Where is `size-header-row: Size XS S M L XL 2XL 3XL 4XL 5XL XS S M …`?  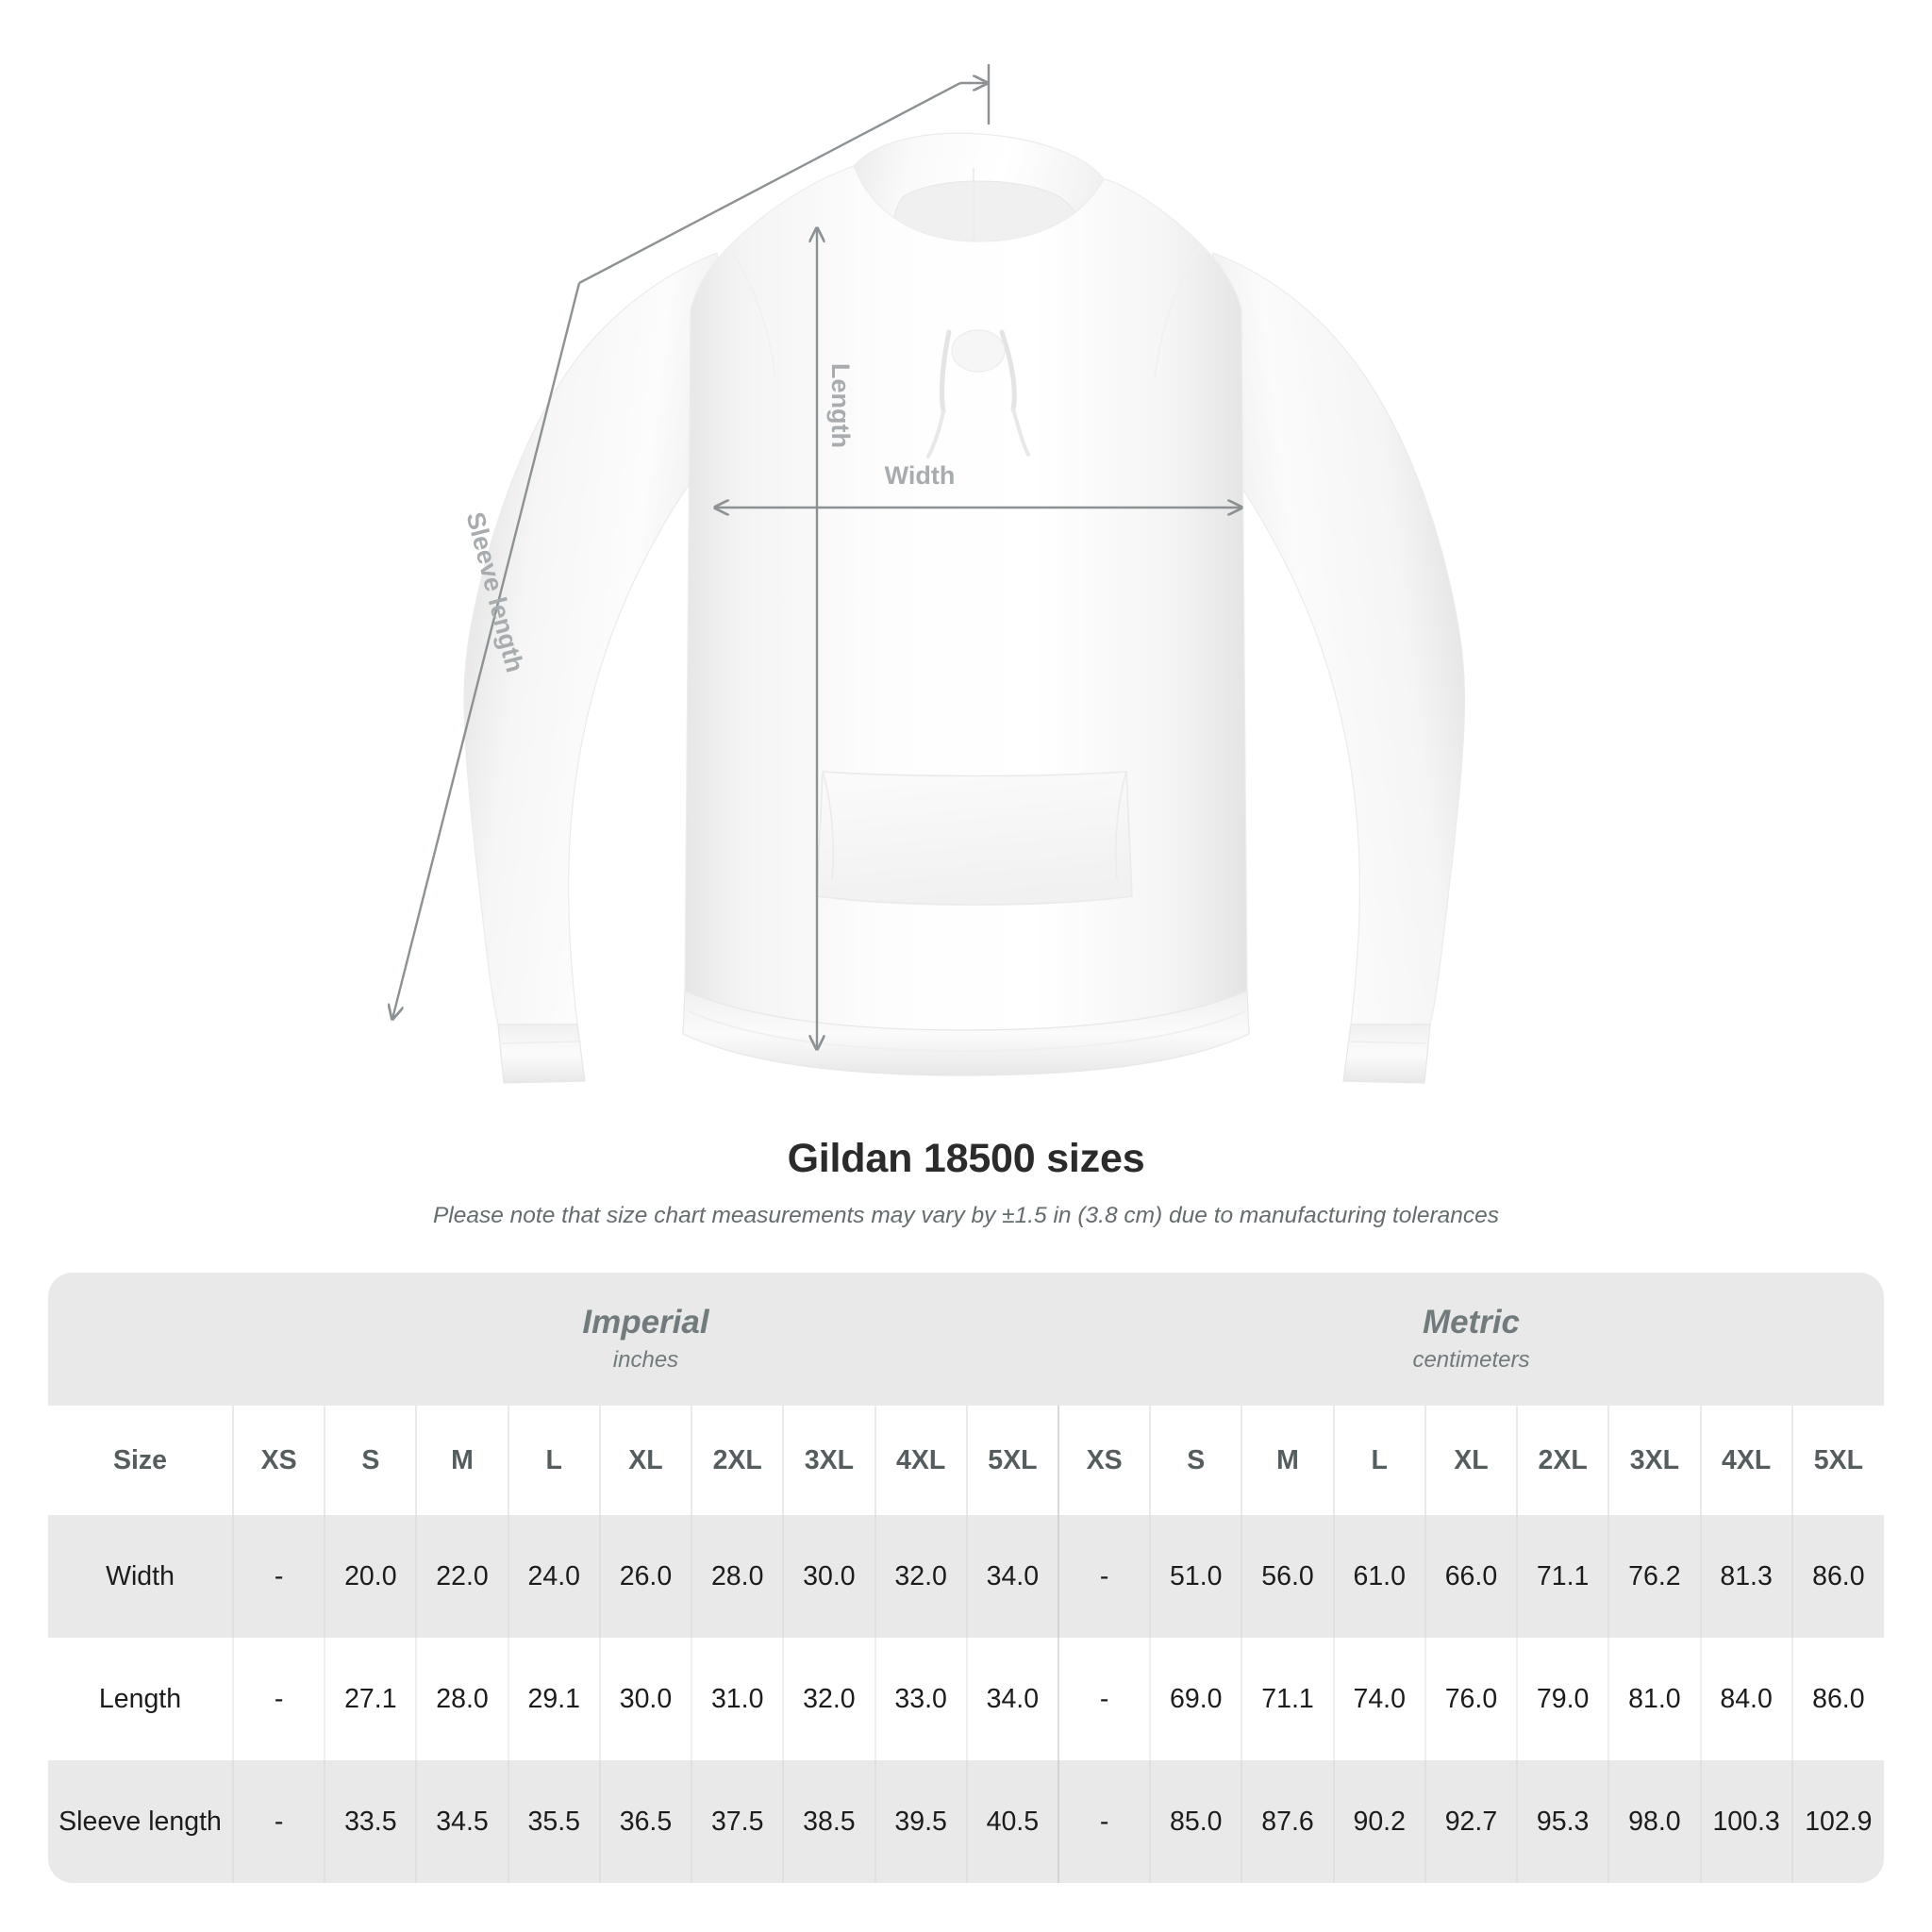
size-header-row: Size XS S M L XL 2XL 3XL 4XL 5XL XS S M … is located at coordinates (966, 1461).